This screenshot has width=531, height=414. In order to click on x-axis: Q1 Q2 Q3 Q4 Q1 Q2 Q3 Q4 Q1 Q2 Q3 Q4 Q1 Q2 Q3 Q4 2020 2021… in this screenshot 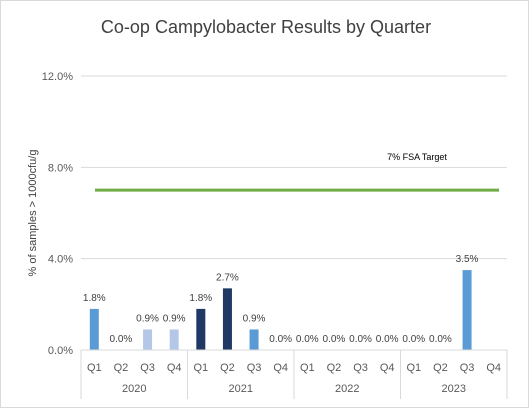, I will do `click(294, 374)`.